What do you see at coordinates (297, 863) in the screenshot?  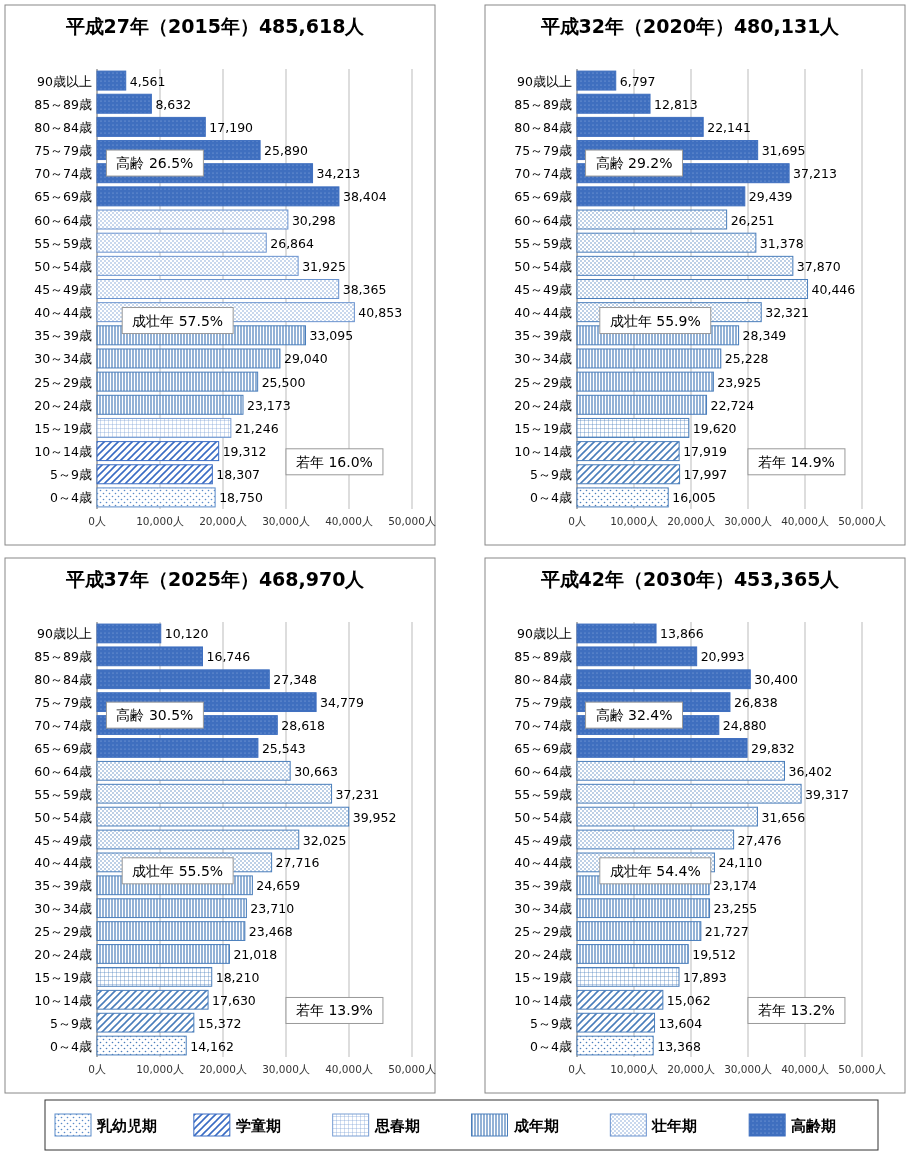 I see `data-label: 27,716` at bounding box center [297, 863].